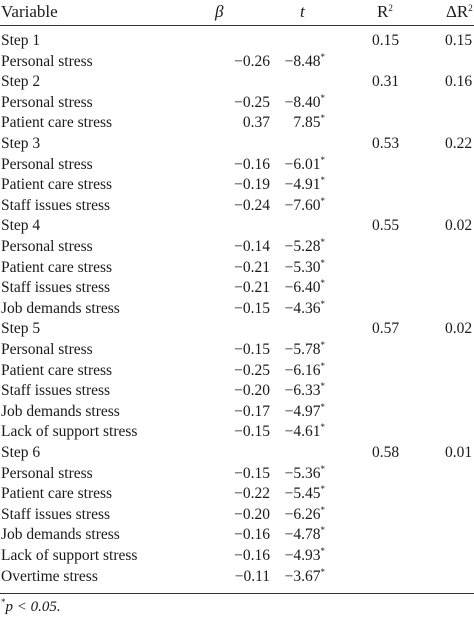  Describe the element at coordinates (459, 82) in the screenshot. I see `cell-delta-r2: 0.16` at that location.